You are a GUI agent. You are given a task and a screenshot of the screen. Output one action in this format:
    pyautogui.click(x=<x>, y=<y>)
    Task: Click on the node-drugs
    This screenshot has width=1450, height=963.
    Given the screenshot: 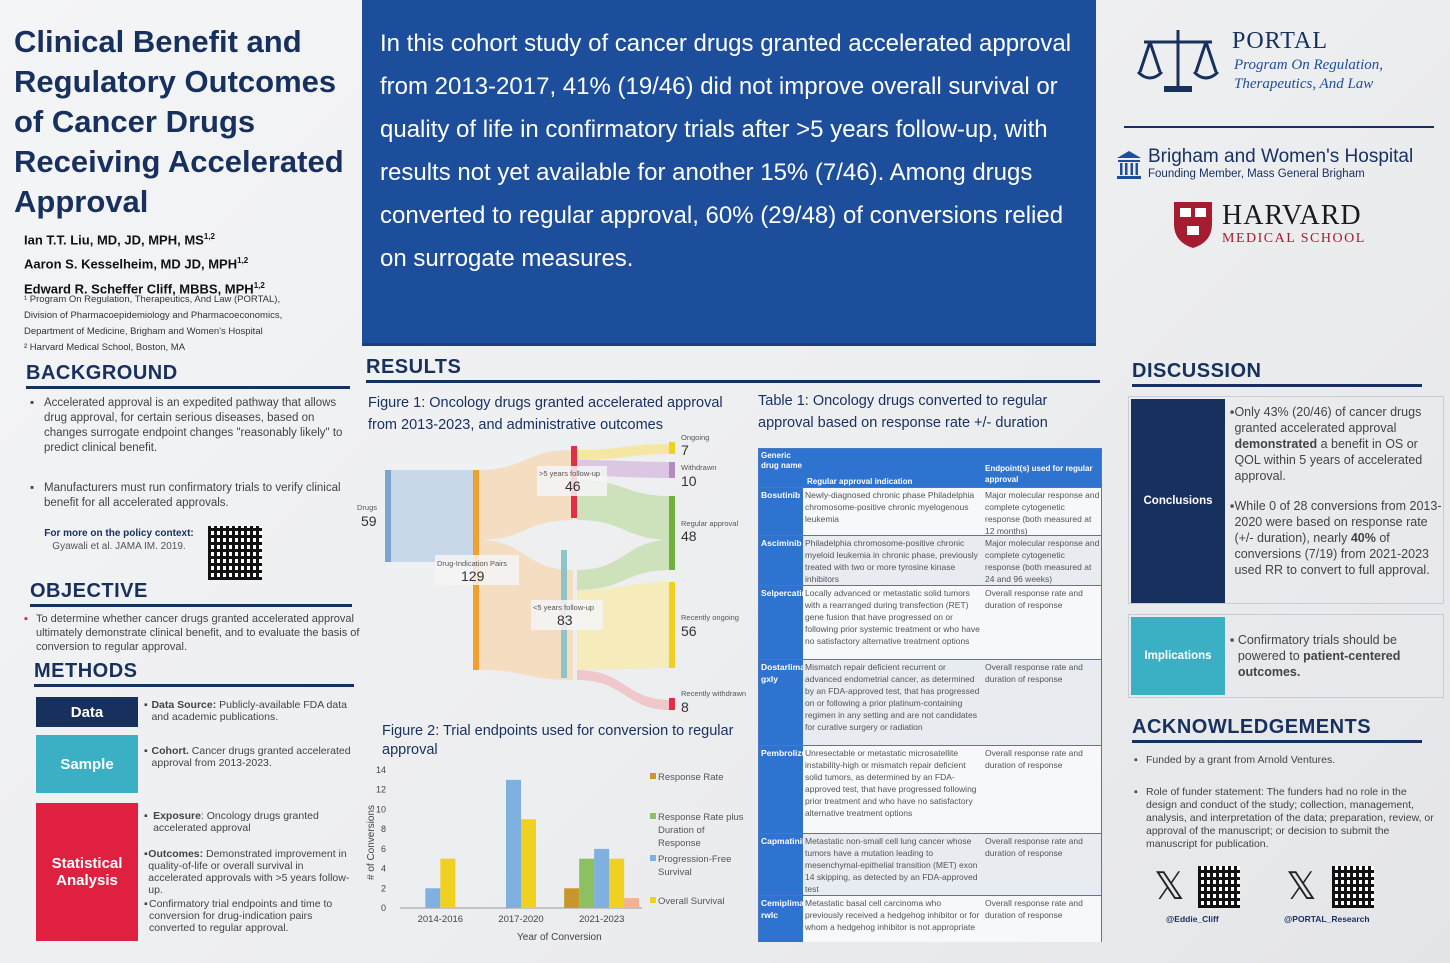 What is the action you would take?
    pyautogui.click(x=388, y=516)
    